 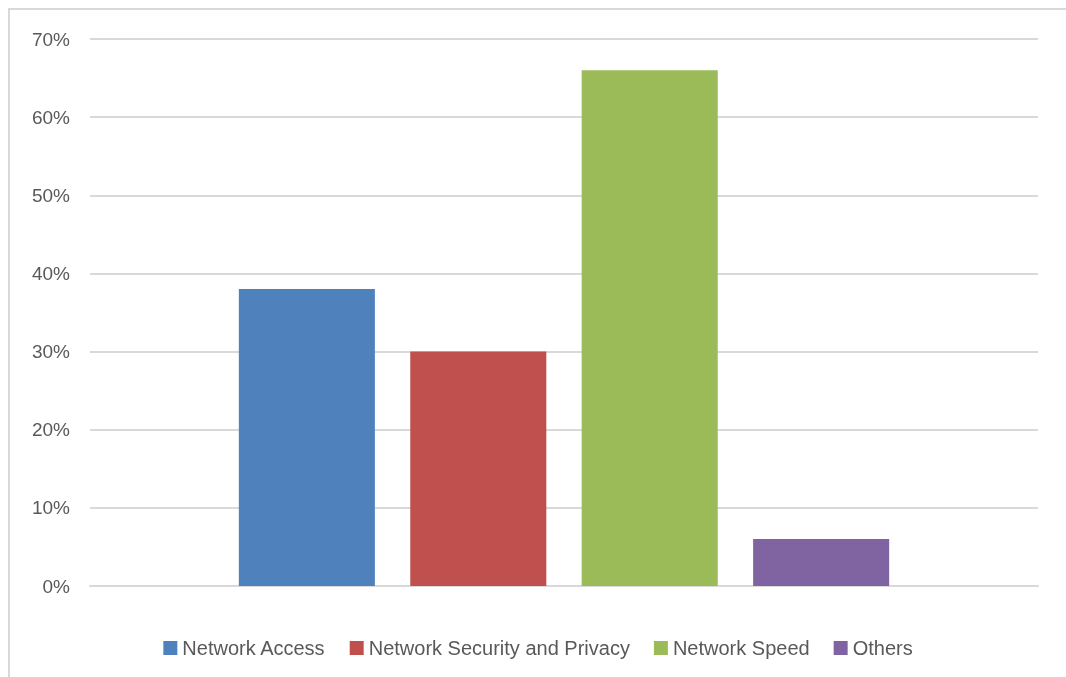 I want to click on y-tick-label: 70%, so click(x=51, y=39).